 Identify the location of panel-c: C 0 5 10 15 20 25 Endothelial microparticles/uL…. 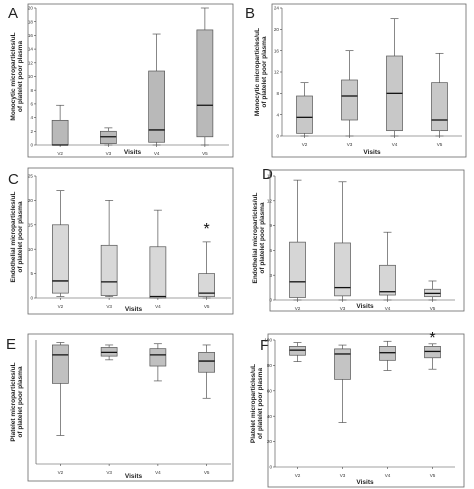
(121, 241).